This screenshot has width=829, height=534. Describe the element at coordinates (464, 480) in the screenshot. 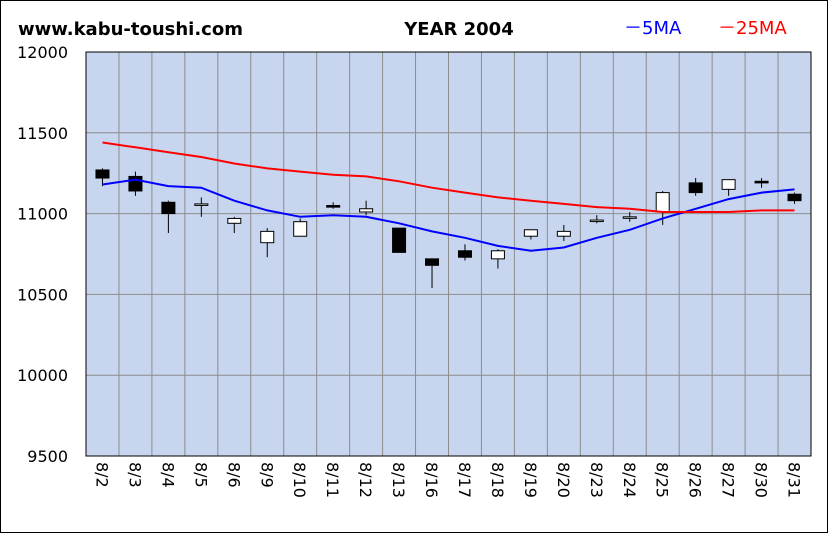

I see `x-tick-label: 8/17` at that location.